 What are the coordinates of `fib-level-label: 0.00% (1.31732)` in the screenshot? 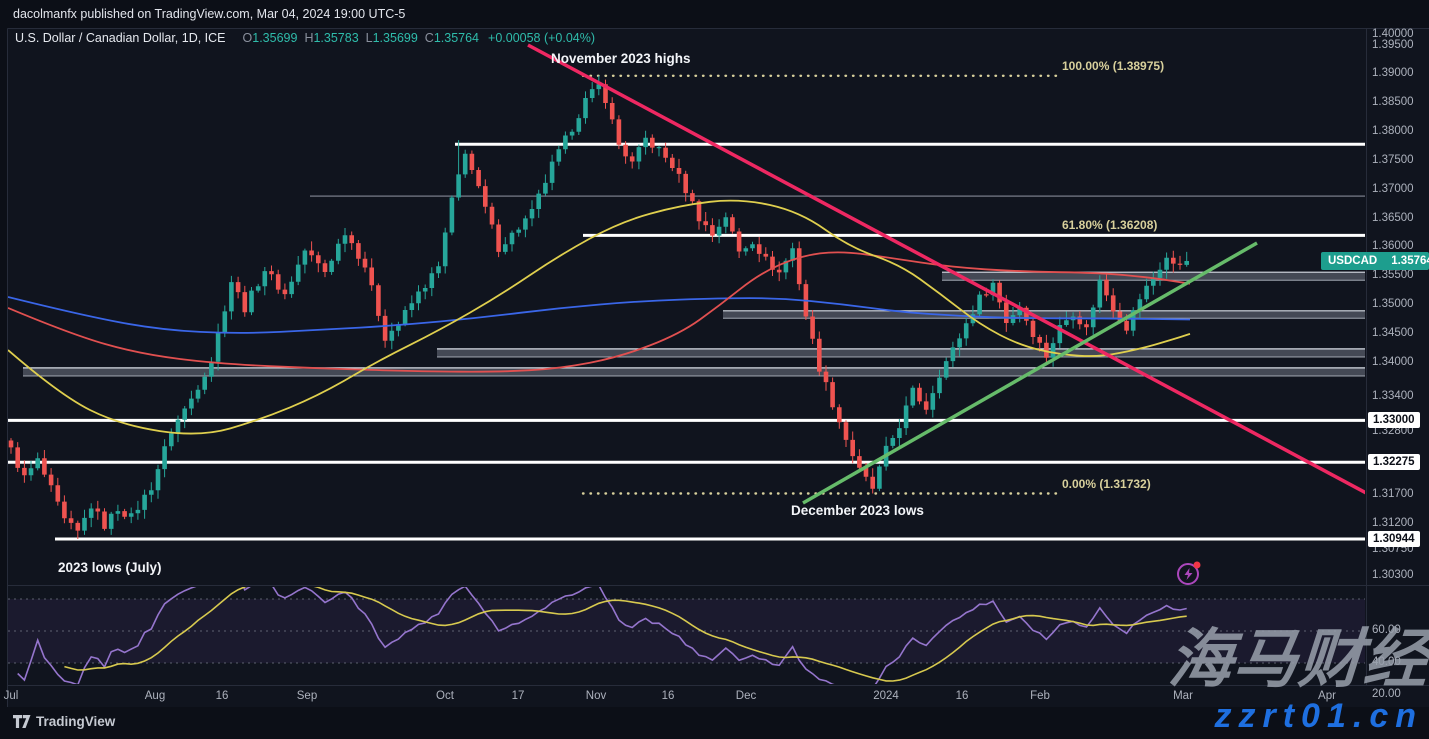 It's located at (1106, 483).